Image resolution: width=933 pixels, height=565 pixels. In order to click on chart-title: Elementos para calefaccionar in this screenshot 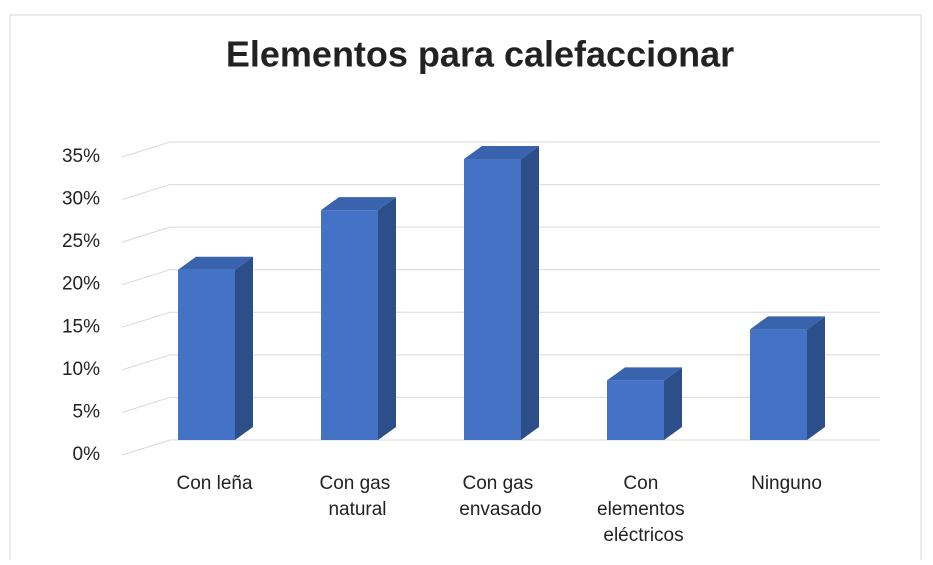, I will do `click(480, 54)`.